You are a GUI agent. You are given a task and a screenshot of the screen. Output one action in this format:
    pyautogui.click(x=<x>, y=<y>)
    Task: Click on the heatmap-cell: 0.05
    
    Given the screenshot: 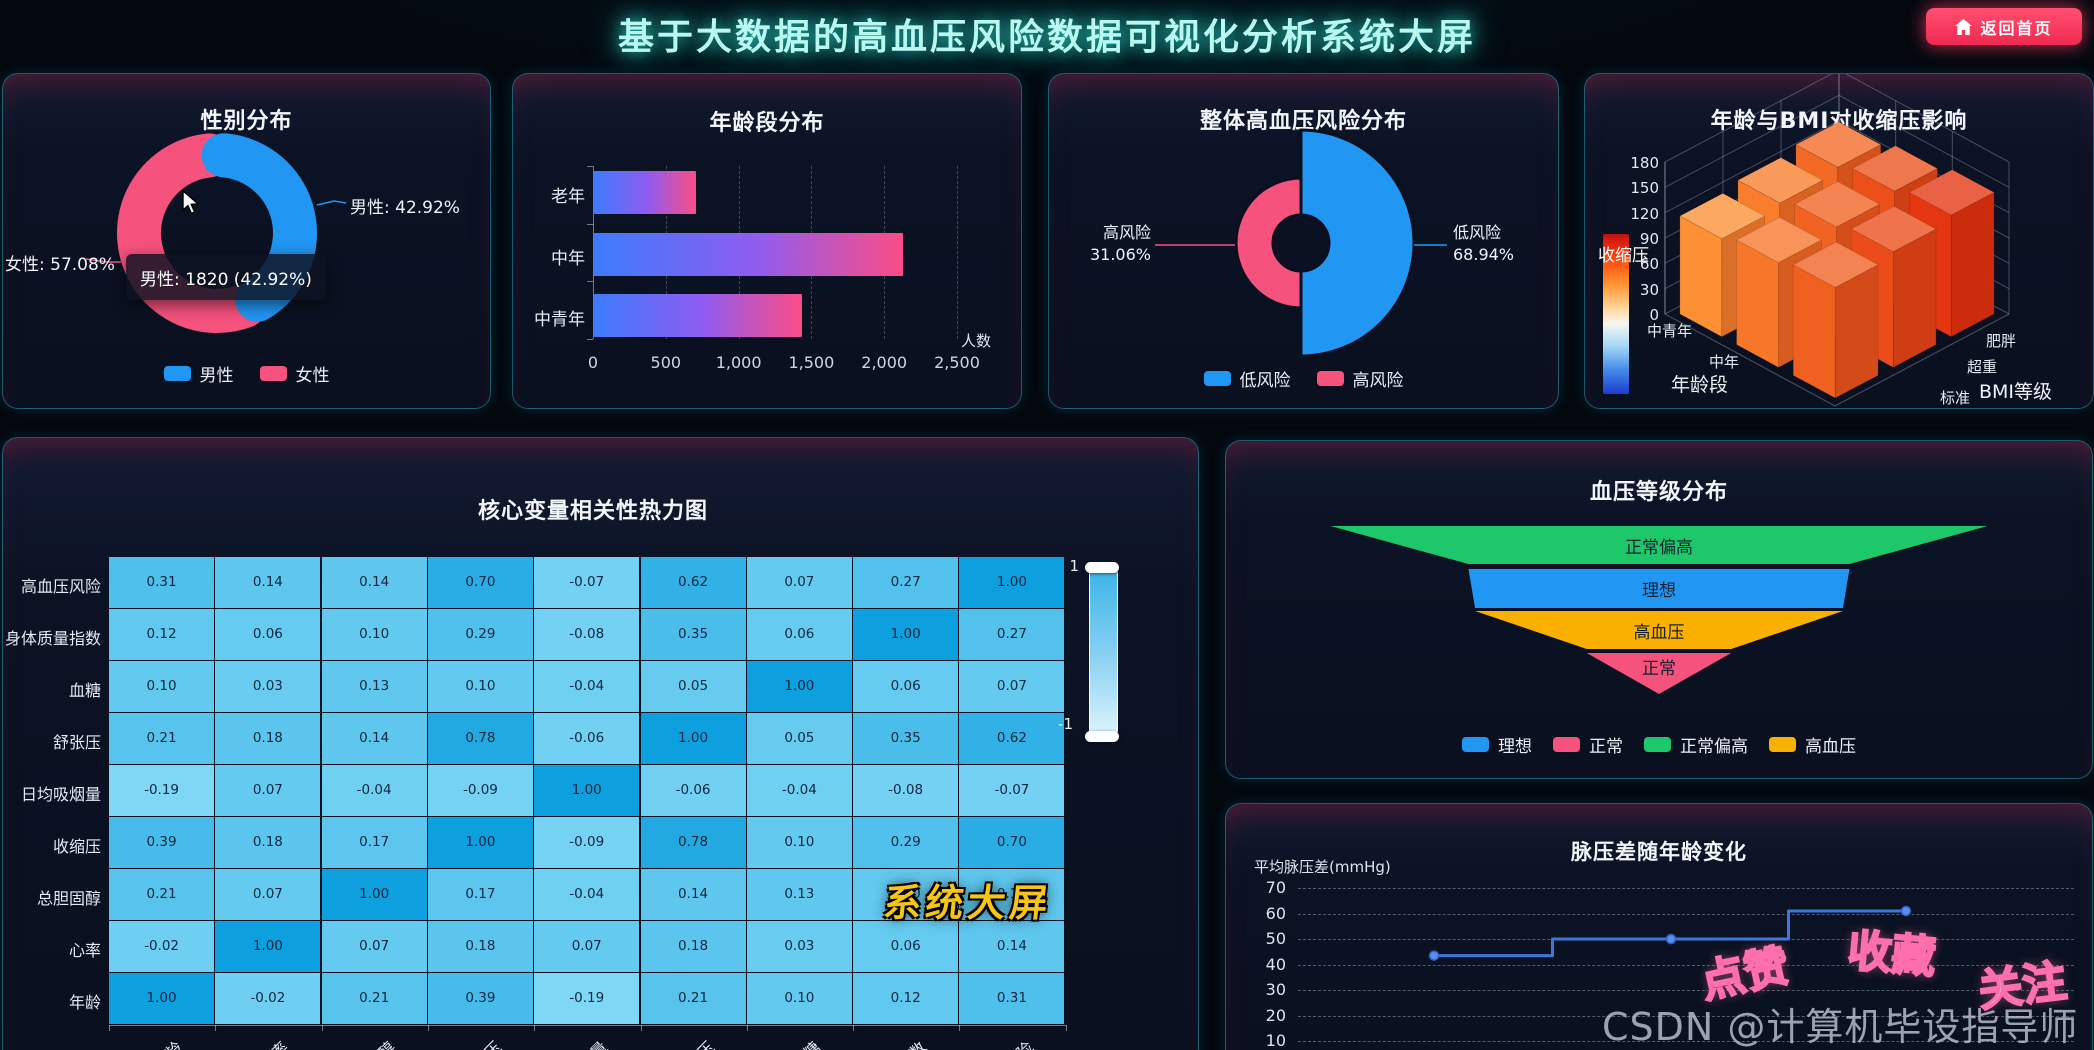 What is the action you would take?
    pyautogui.click(x=693, y=686)
    